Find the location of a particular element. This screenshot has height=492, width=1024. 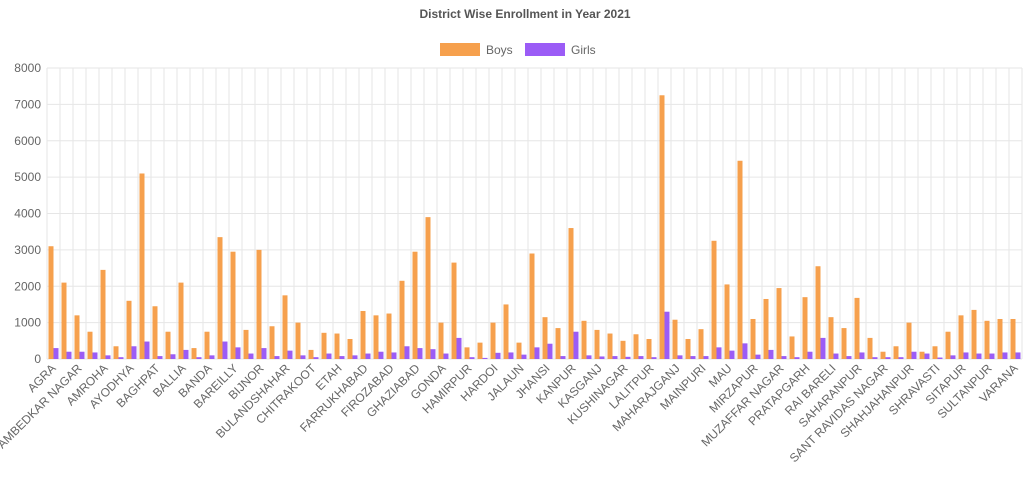

y-tick-label: 5000 is located at coordinates (27, 177).